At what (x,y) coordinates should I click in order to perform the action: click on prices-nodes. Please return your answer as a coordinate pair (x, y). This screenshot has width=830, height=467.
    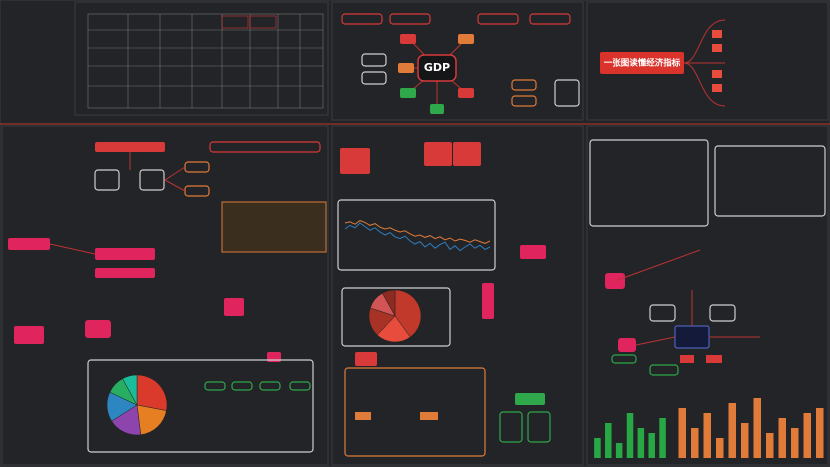
    Looking at the image, I should click on (707, 257).